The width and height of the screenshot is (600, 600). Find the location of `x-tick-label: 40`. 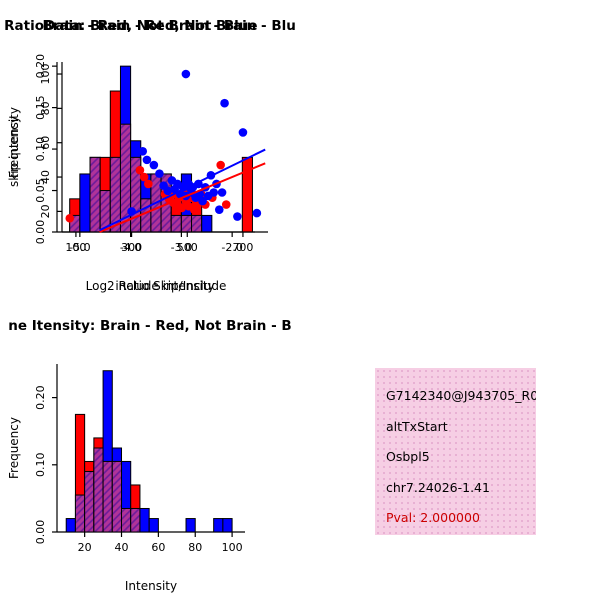

x-tick-label: 40 is located at coordinates (122, 547).